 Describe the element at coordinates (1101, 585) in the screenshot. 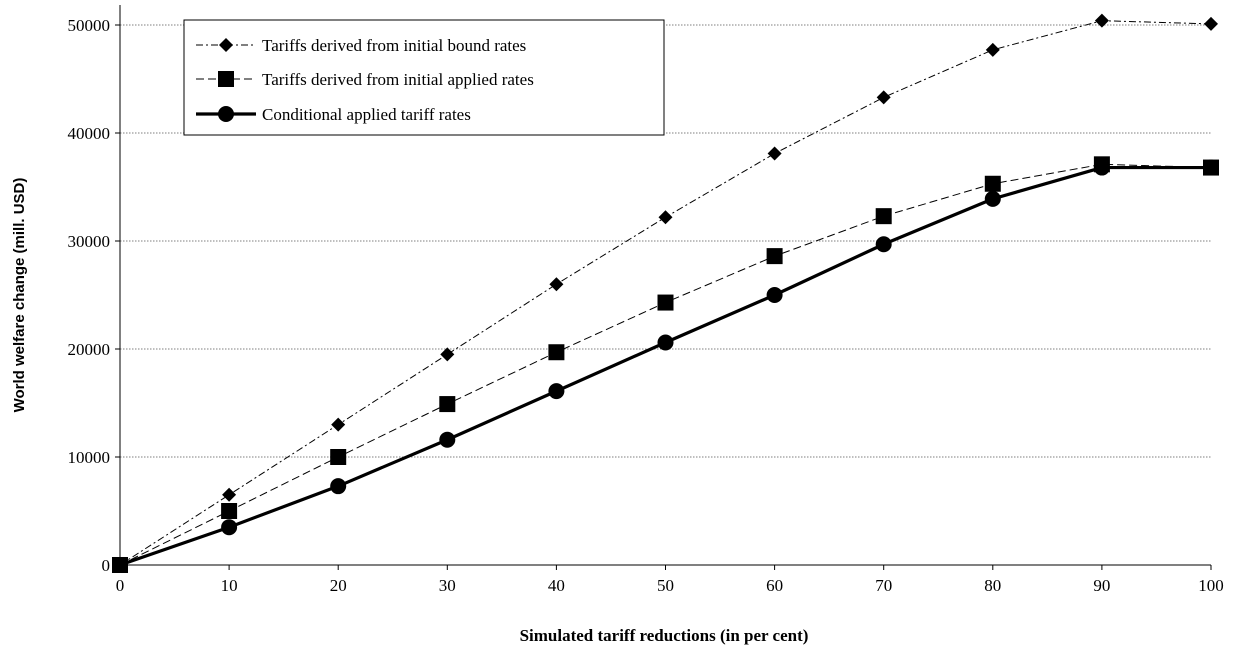

I see `x-tick-label: 90` at that location.